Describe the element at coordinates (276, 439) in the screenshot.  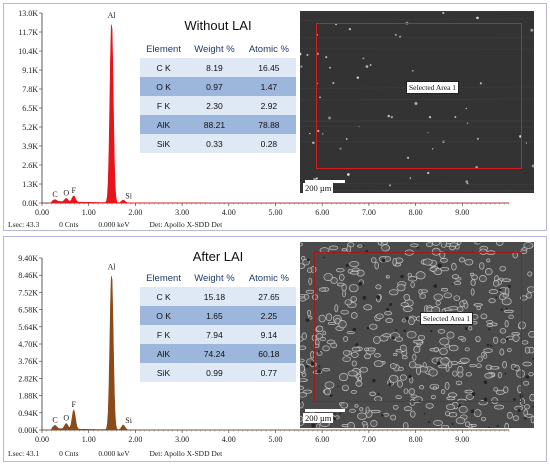
I see `x-tick-label: 5.00` at that location.